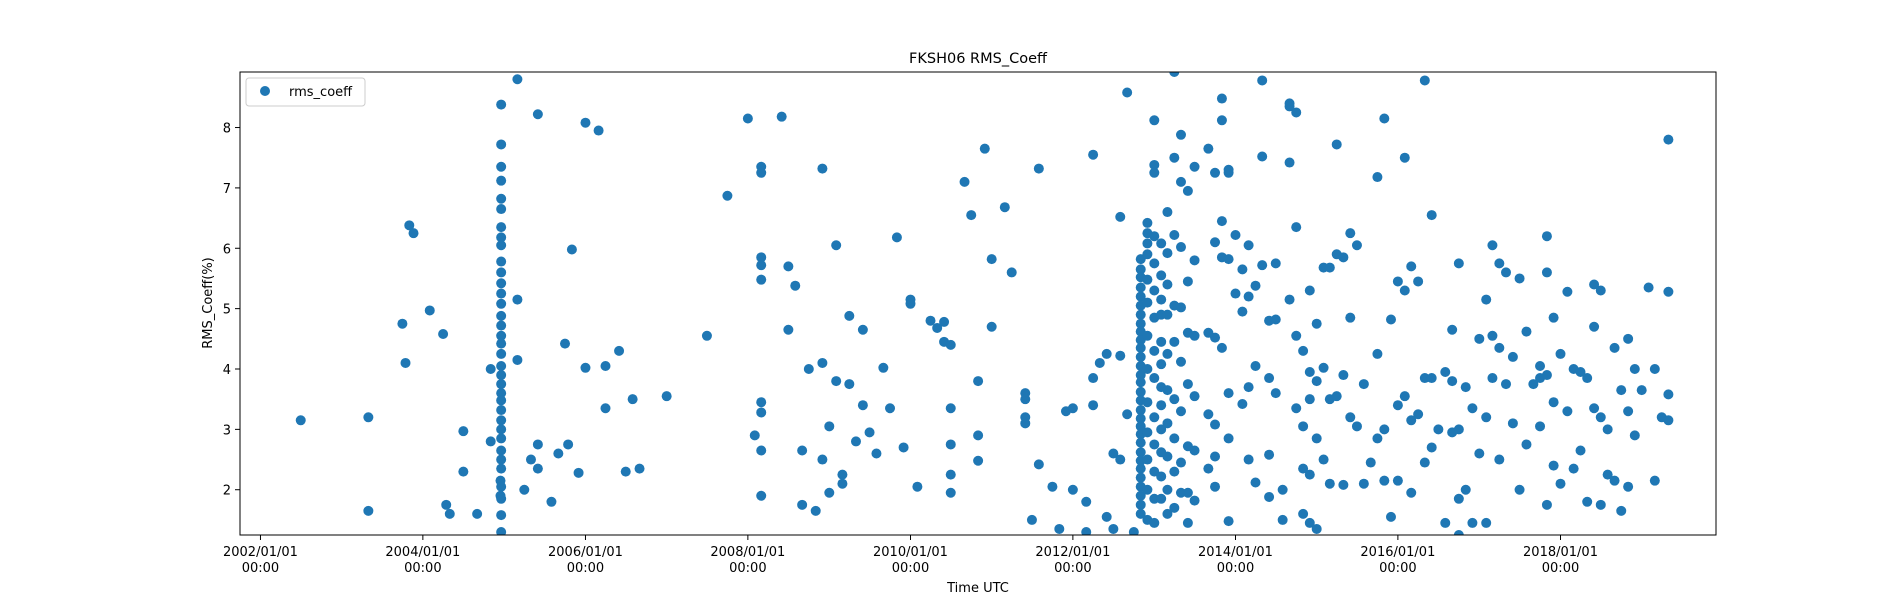 The height and width of the screenshot is (600, 1900). Describe the element at coordinates (1072, 568) in the screenshot. I see `x-tick-label-time: 00:00` at that location.